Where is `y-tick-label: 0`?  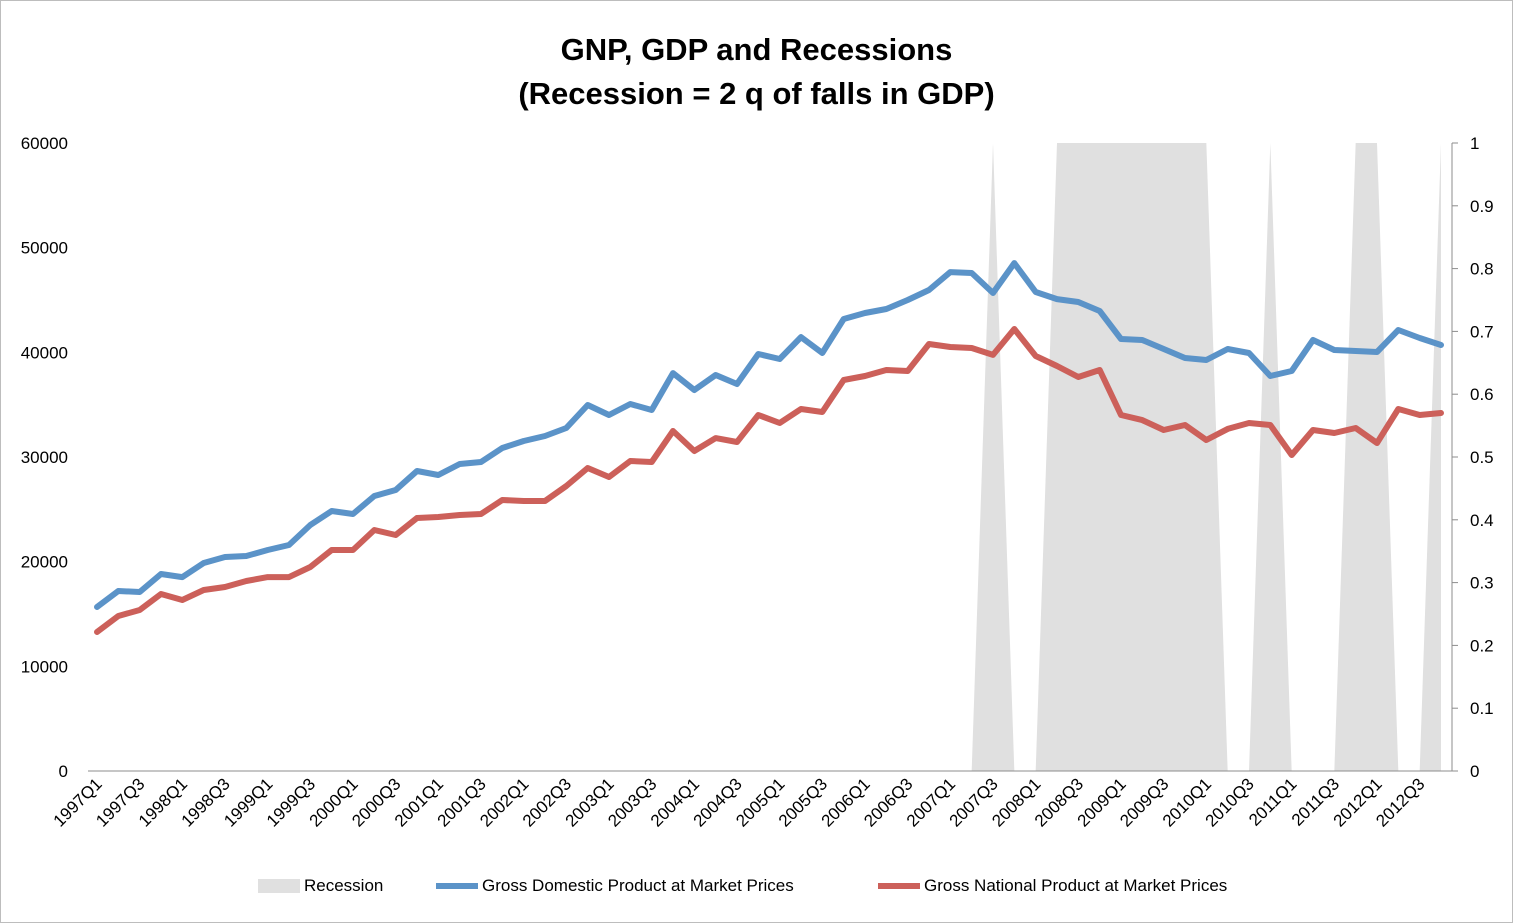
y-tick-label: 0 is located at coordinates (63, 771).